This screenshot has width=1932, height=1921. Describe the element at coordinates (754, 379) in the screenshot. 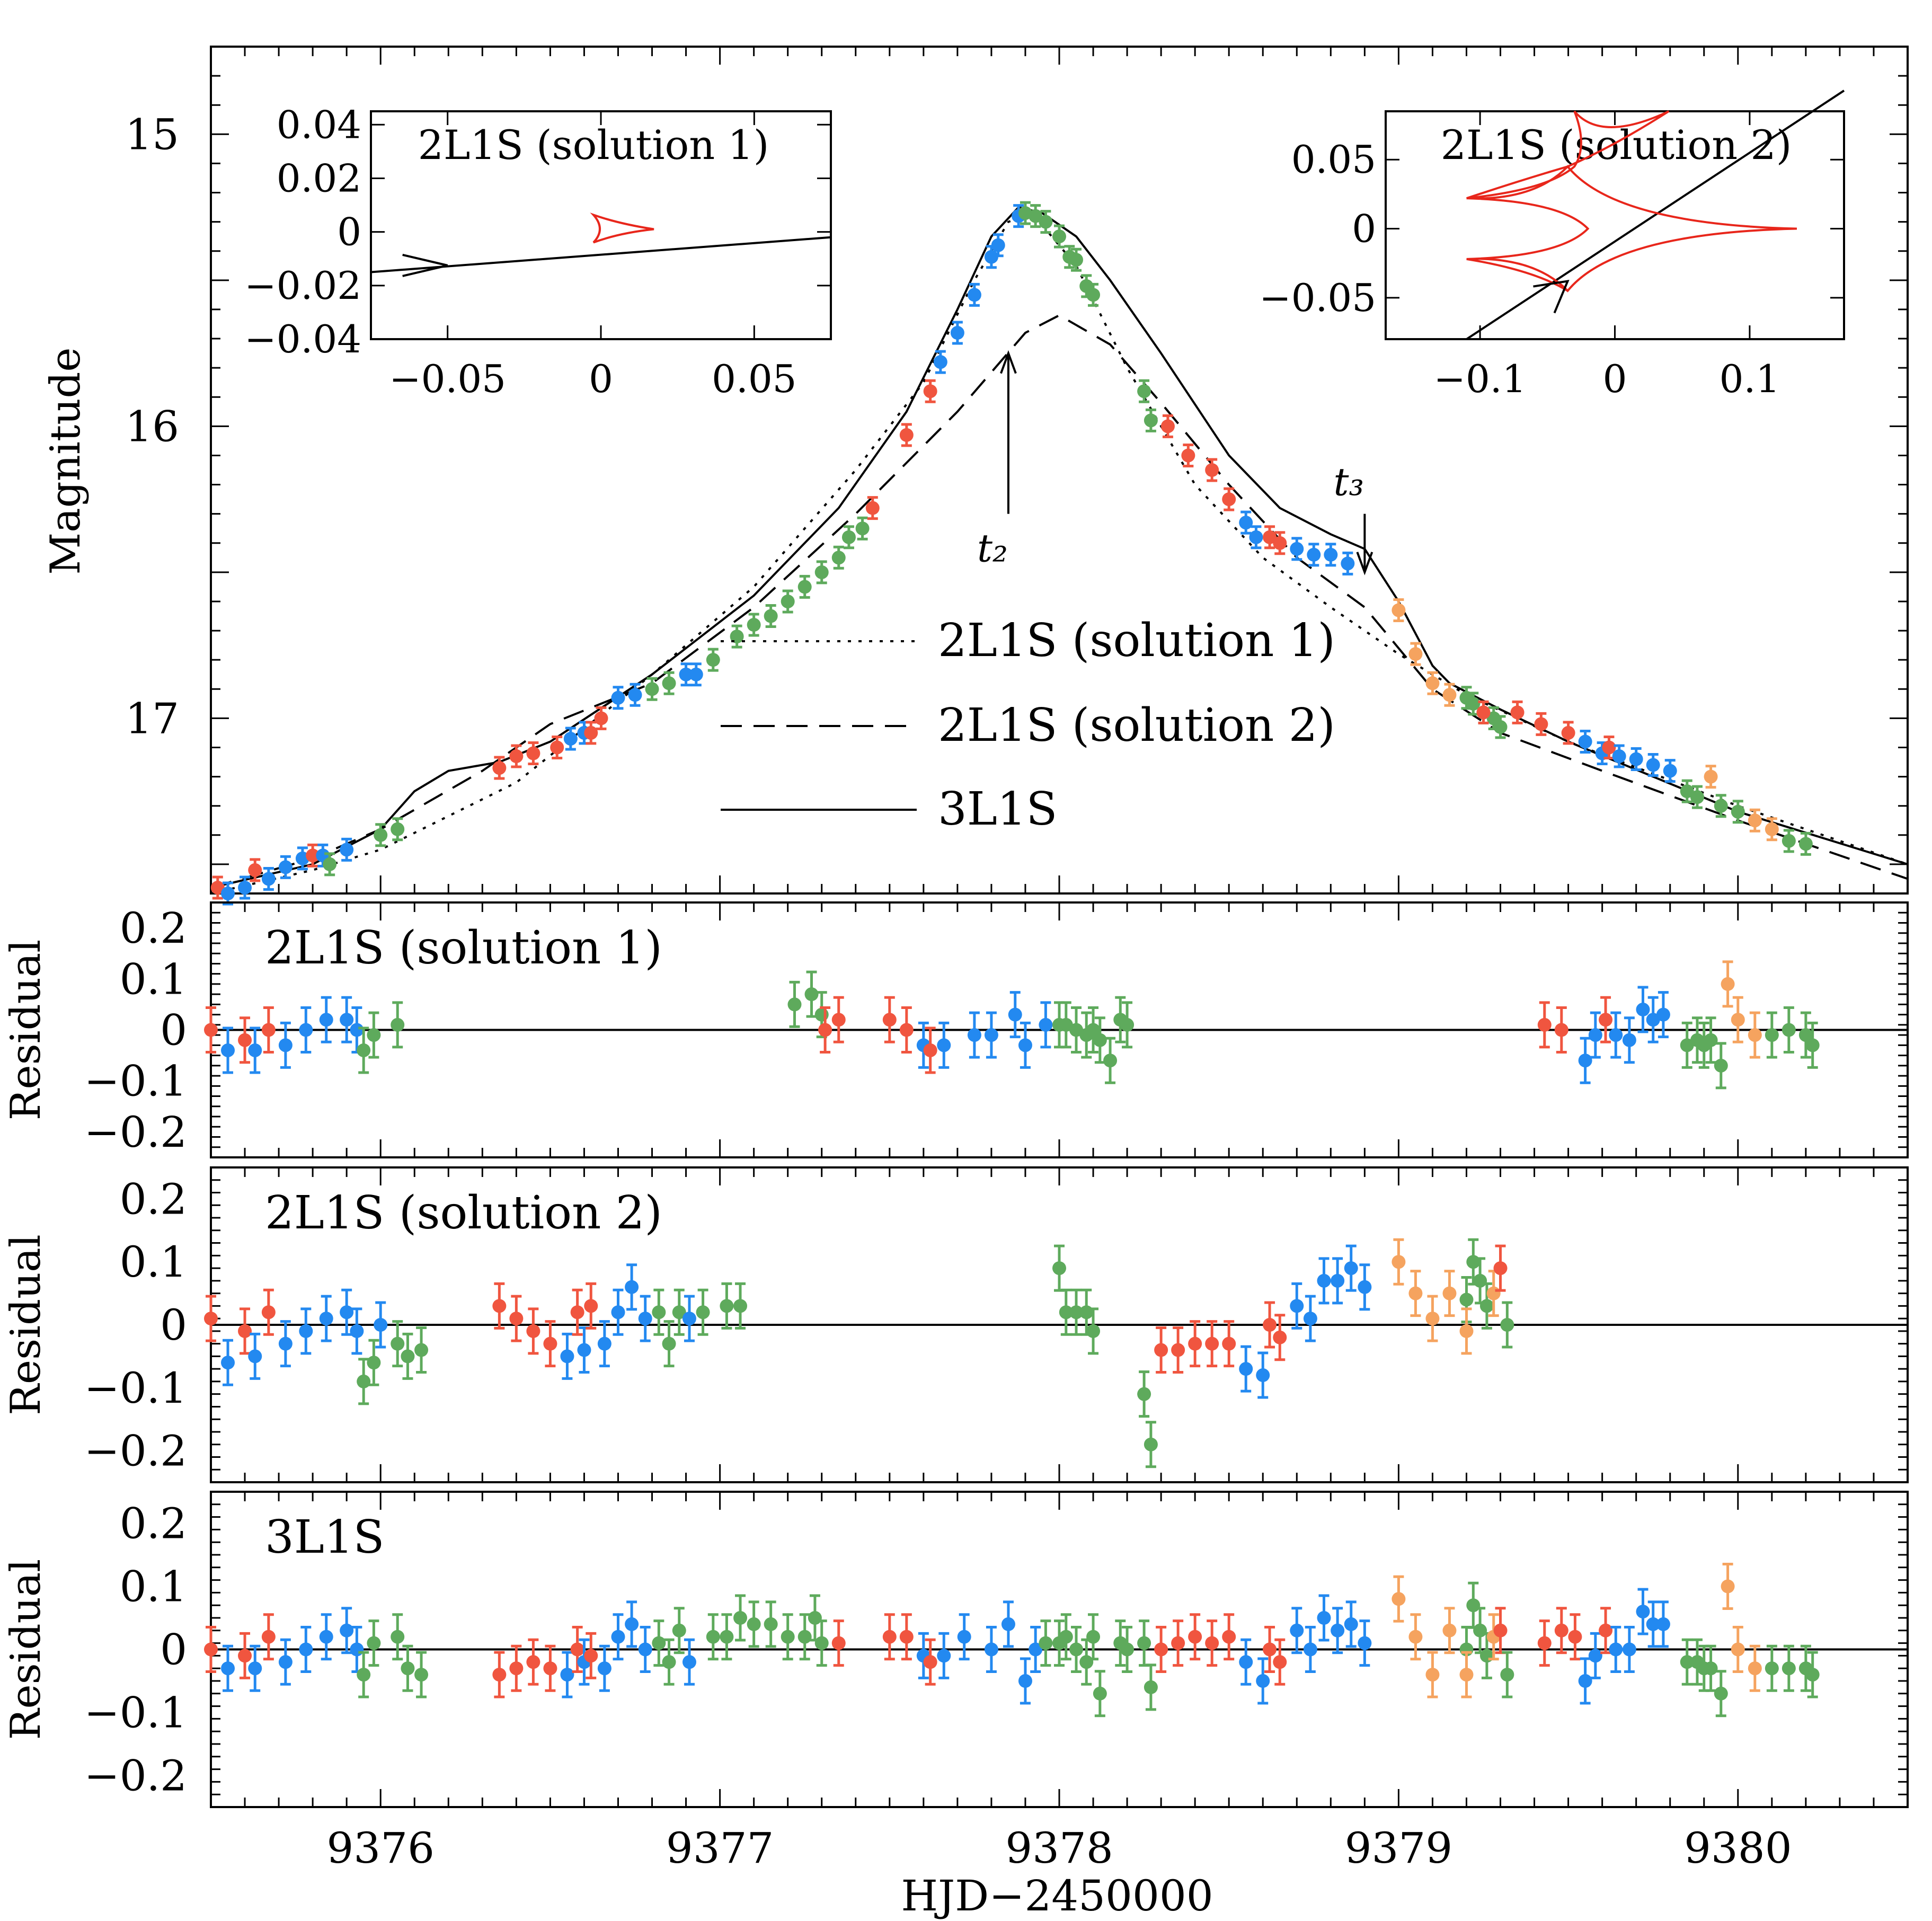

I see `inset-x-tick-label: 0.05` at that location.